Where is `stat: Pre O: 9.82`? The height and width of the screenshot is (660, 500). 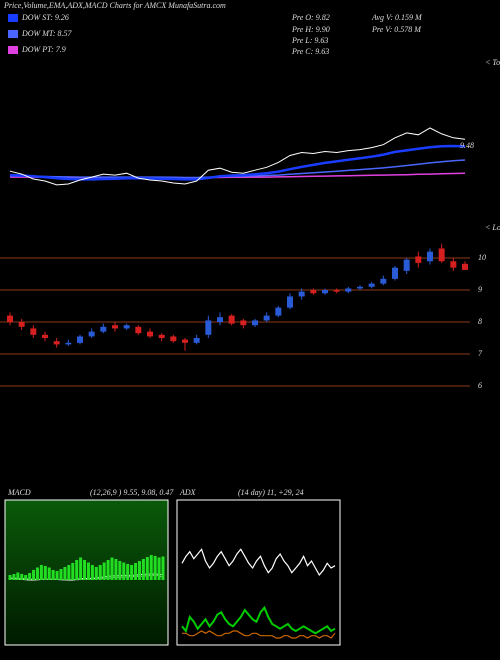 stat: Pre O: 9.82 is located at coordinates (310, 17).